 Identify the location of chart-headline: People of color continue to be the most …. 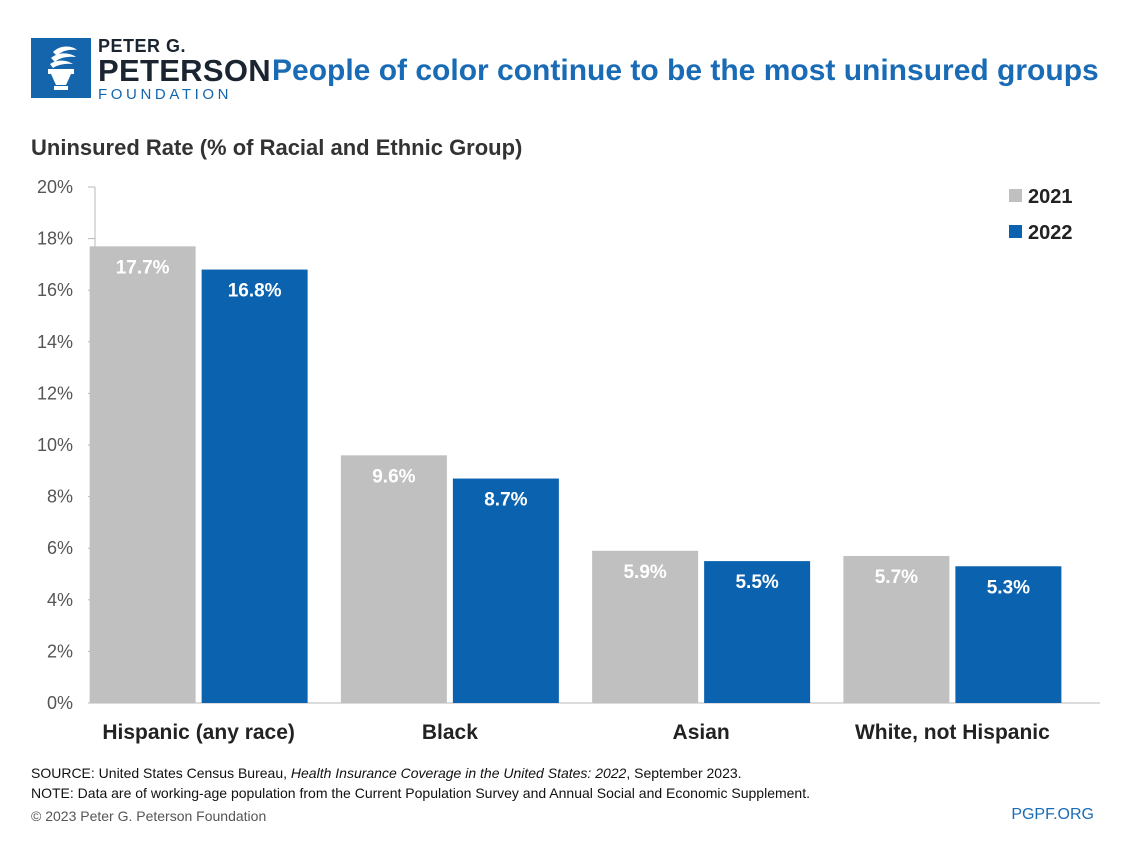
(685, 70).